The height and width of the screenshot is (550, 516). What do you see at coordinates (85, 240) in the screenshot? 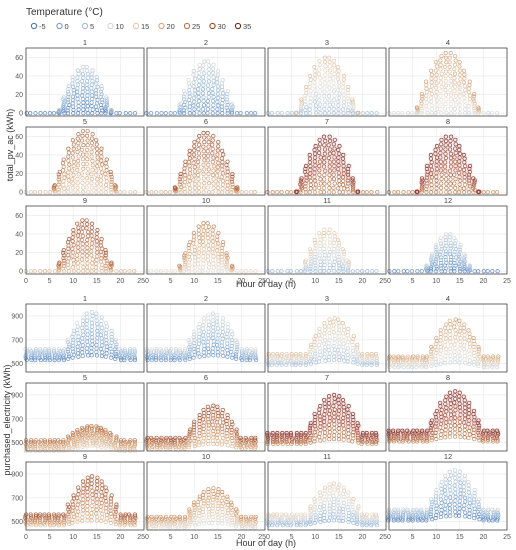
I see `facet-frame` at bounding box center [85, 240].